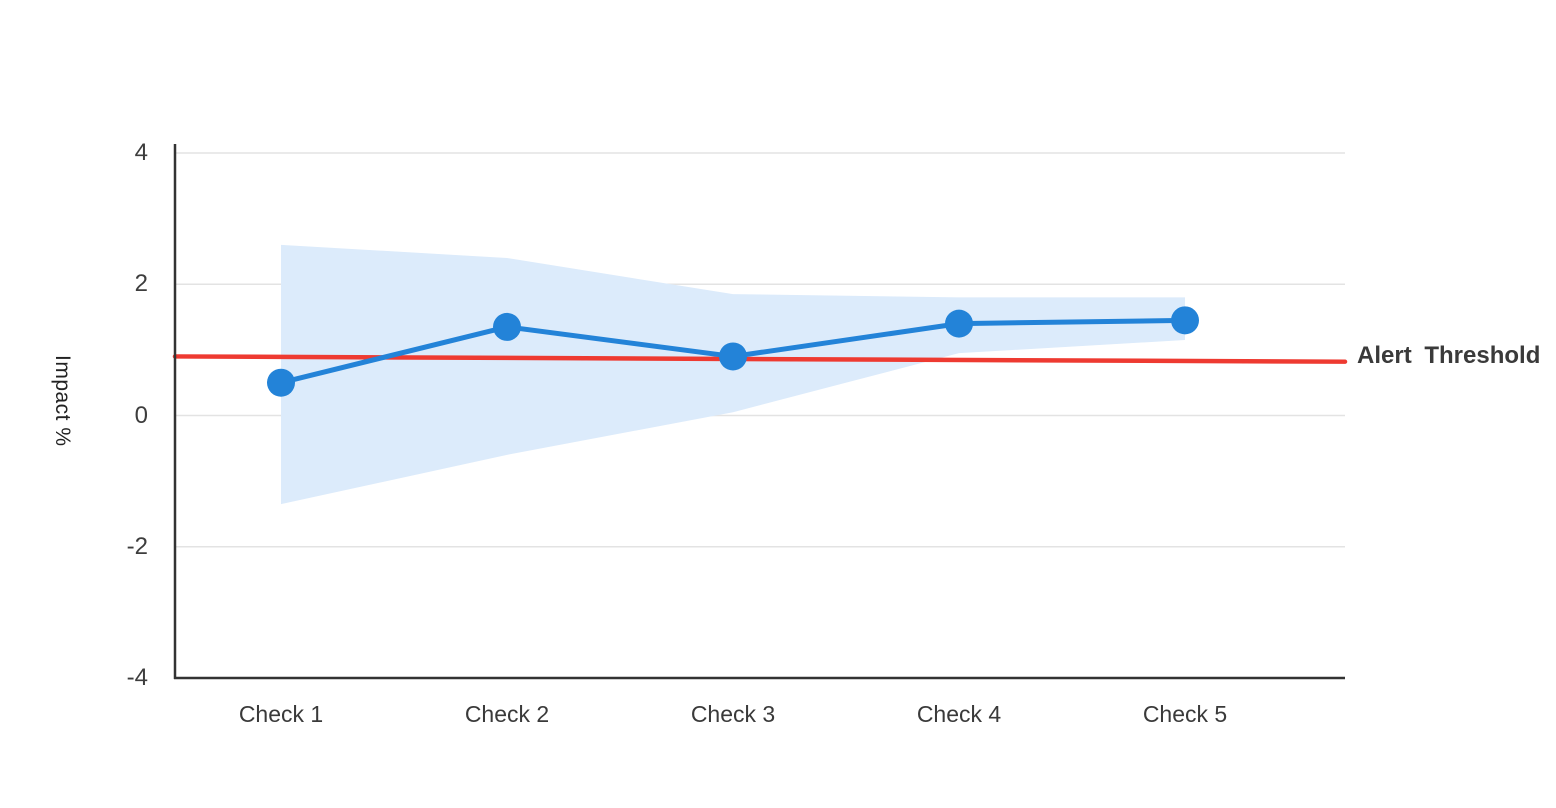 The height and width of the screenshot is (808, 1556). Describe the element at coordinates (507, 714) in the screenshot. I see `x-tick-label: Check 2` at that location.